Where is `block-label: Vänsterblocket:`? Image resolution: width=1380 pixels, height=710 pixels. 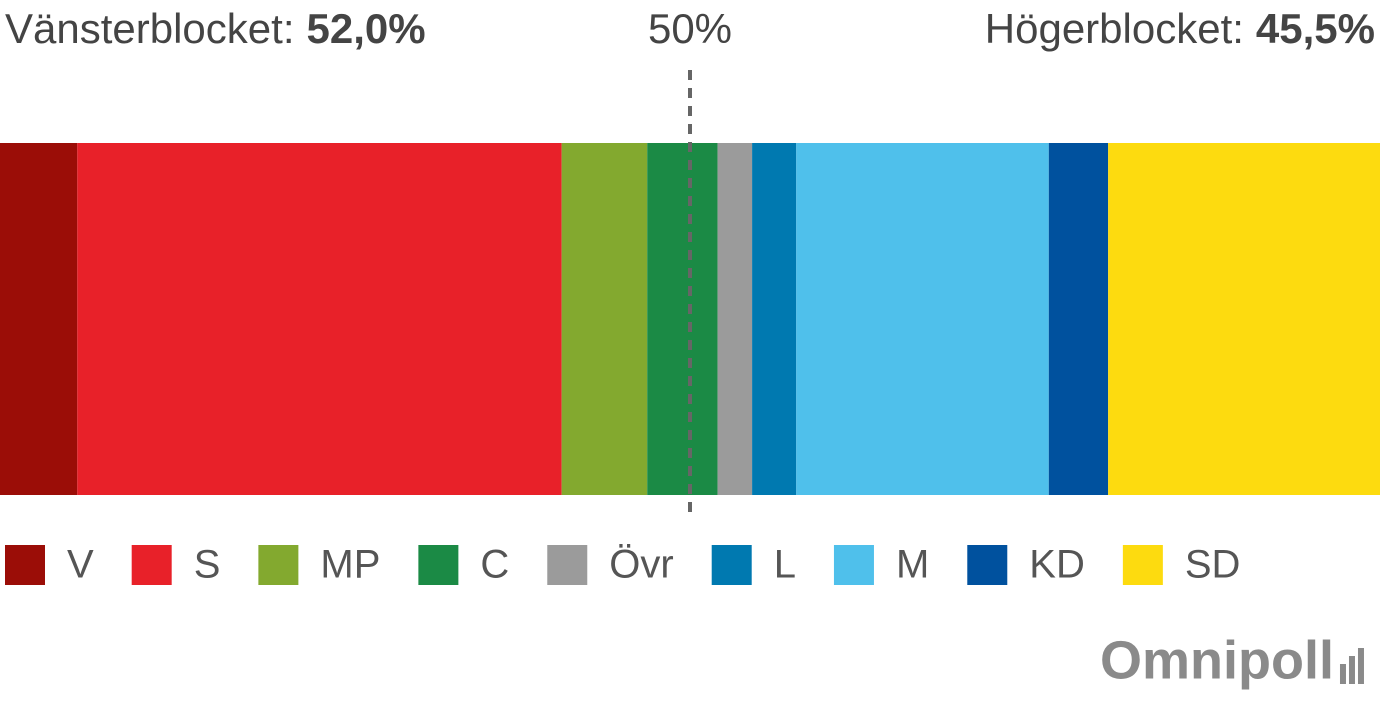
block-label: Vänsterblocket: is located at coordinates (150, 28).